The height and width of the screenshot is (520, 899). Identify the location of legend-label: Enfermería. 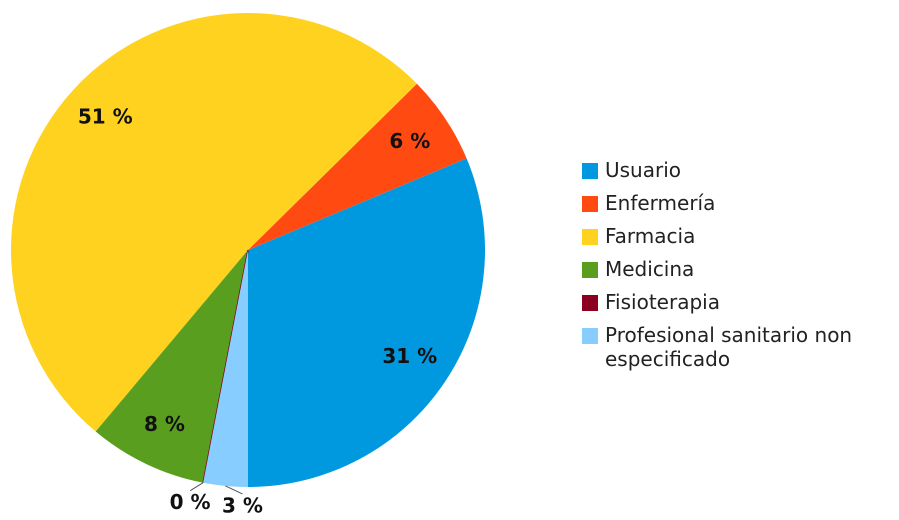
(660, 203).